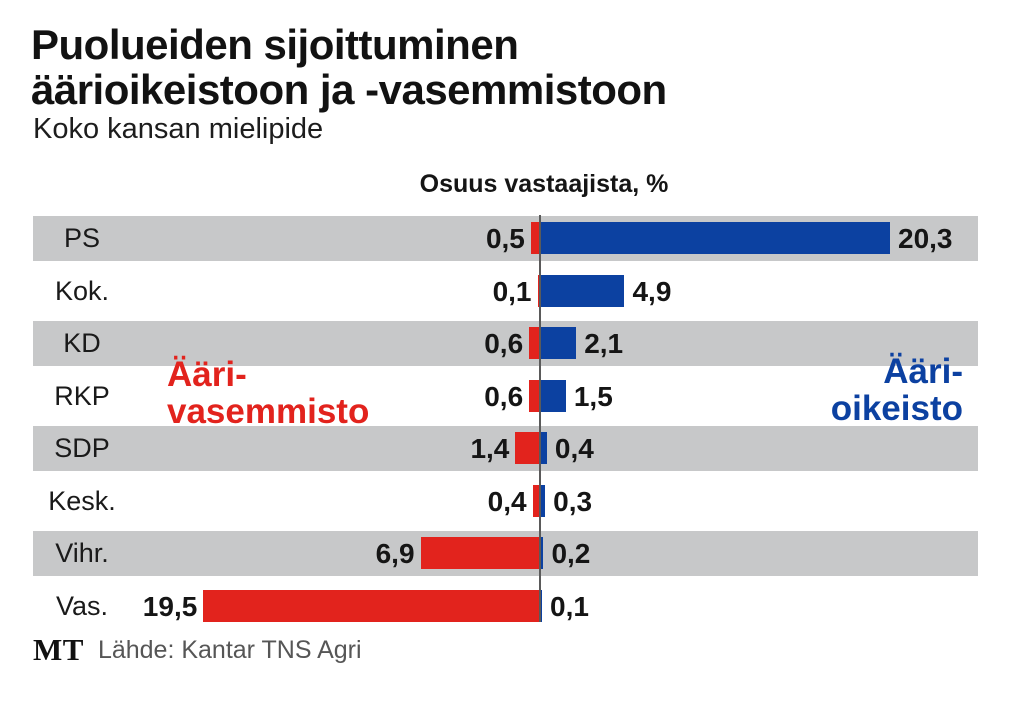 Image resolution: width=1019 pixels, height=702 pixels. What do you see at coordinates (569, 606) in the screenshot?
I see `right-value-label: 0,1` at bounding box center [569, 606].